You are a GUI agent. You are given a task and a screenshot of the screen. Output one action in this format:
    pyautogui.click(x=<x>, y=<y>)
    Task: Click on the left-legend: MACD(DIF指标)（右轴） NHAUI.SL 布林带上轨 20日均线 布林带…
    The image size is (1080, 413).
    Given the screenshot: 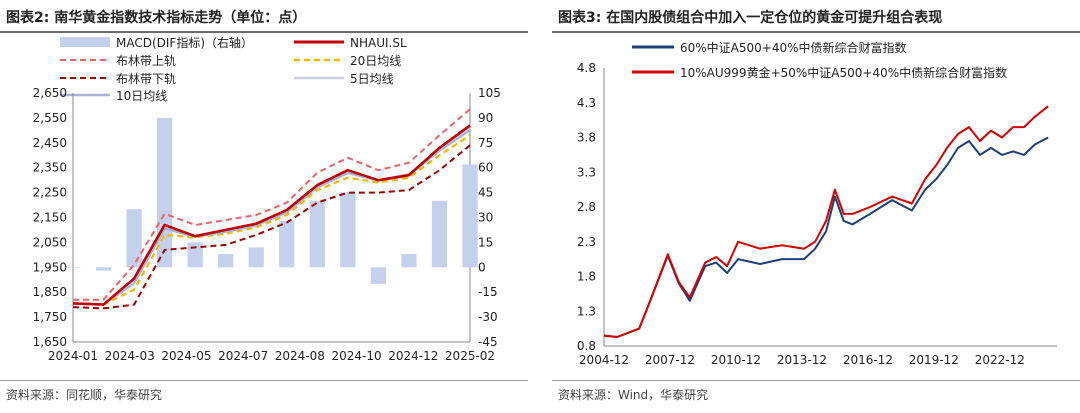 What is the action you would take?
    pyautogui.click(x=233, y=69)
    